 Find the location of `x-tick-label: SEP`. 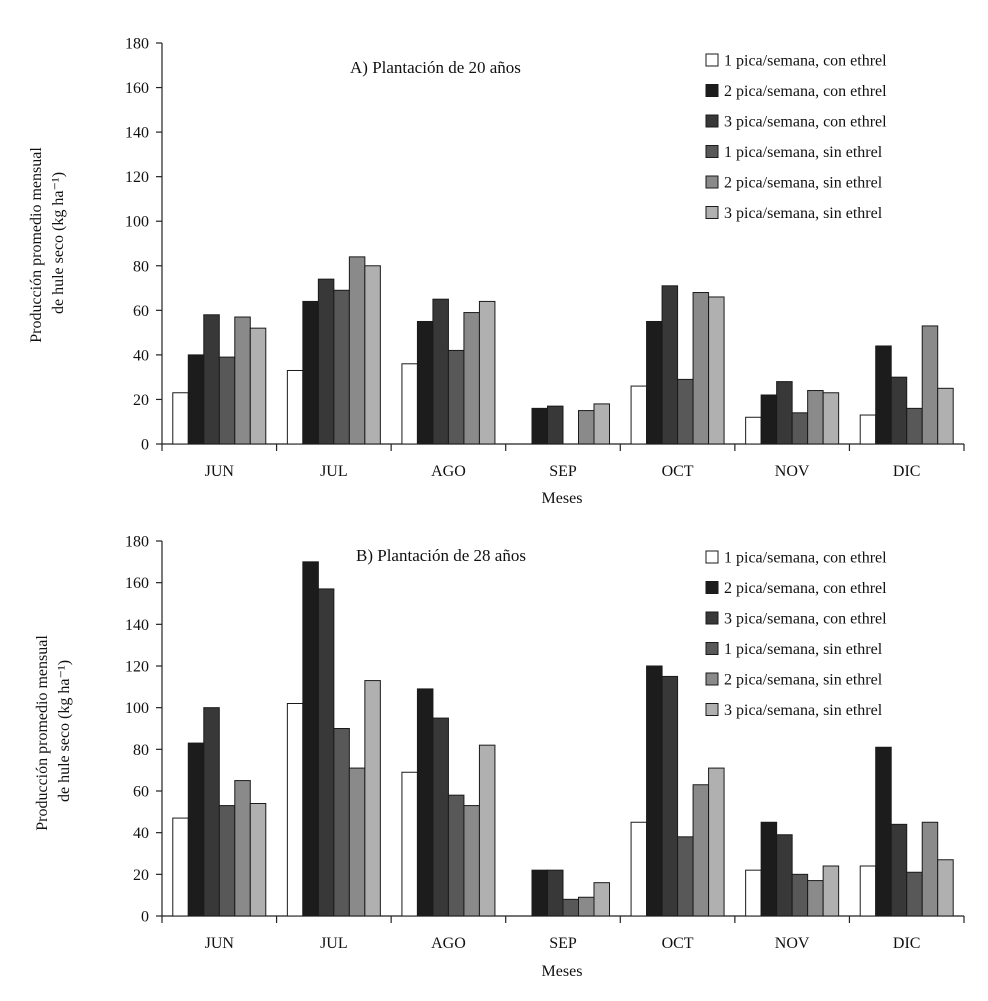

x-tick-label: SEP is located at coordinates (563, 943).